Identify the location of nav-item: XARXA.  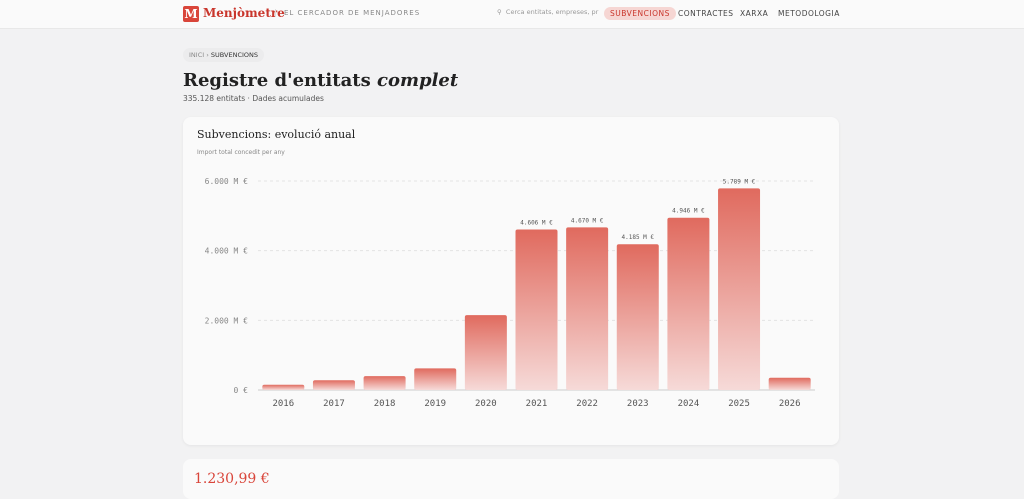
(754, 13).